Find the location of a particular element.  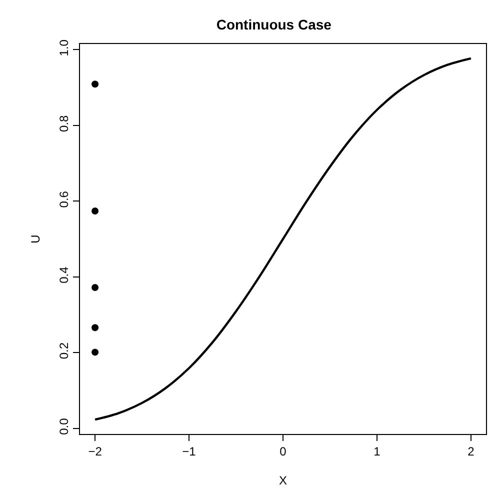

y-axis-title: U is located at coordinates (35, 239).